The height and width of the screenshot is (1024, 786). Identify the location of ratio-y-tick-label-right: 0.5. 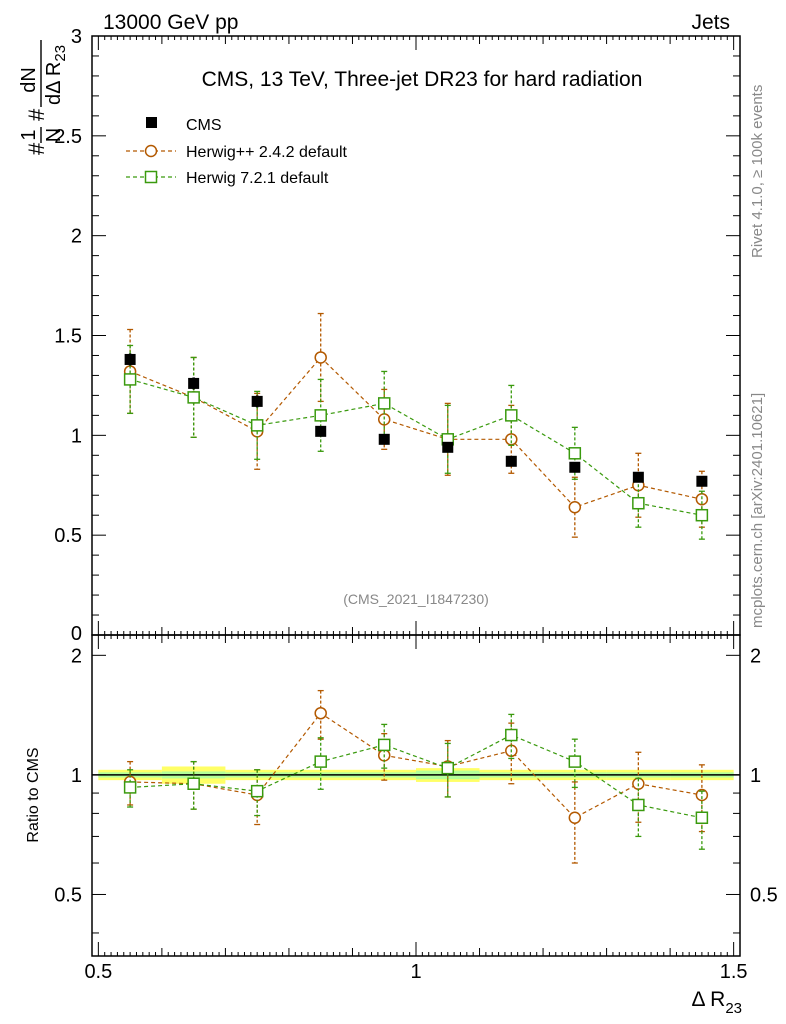
(764, 895).